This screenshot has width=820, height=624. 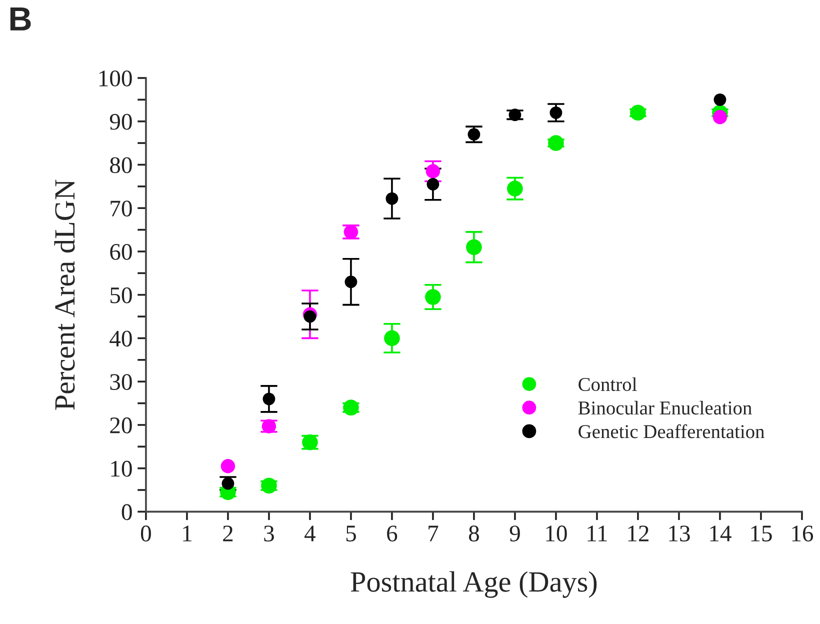 What do you see at coordinates (721, 534) in the screenshot?
I see `x-tick-label: 14` at bounding box center [721, 534].